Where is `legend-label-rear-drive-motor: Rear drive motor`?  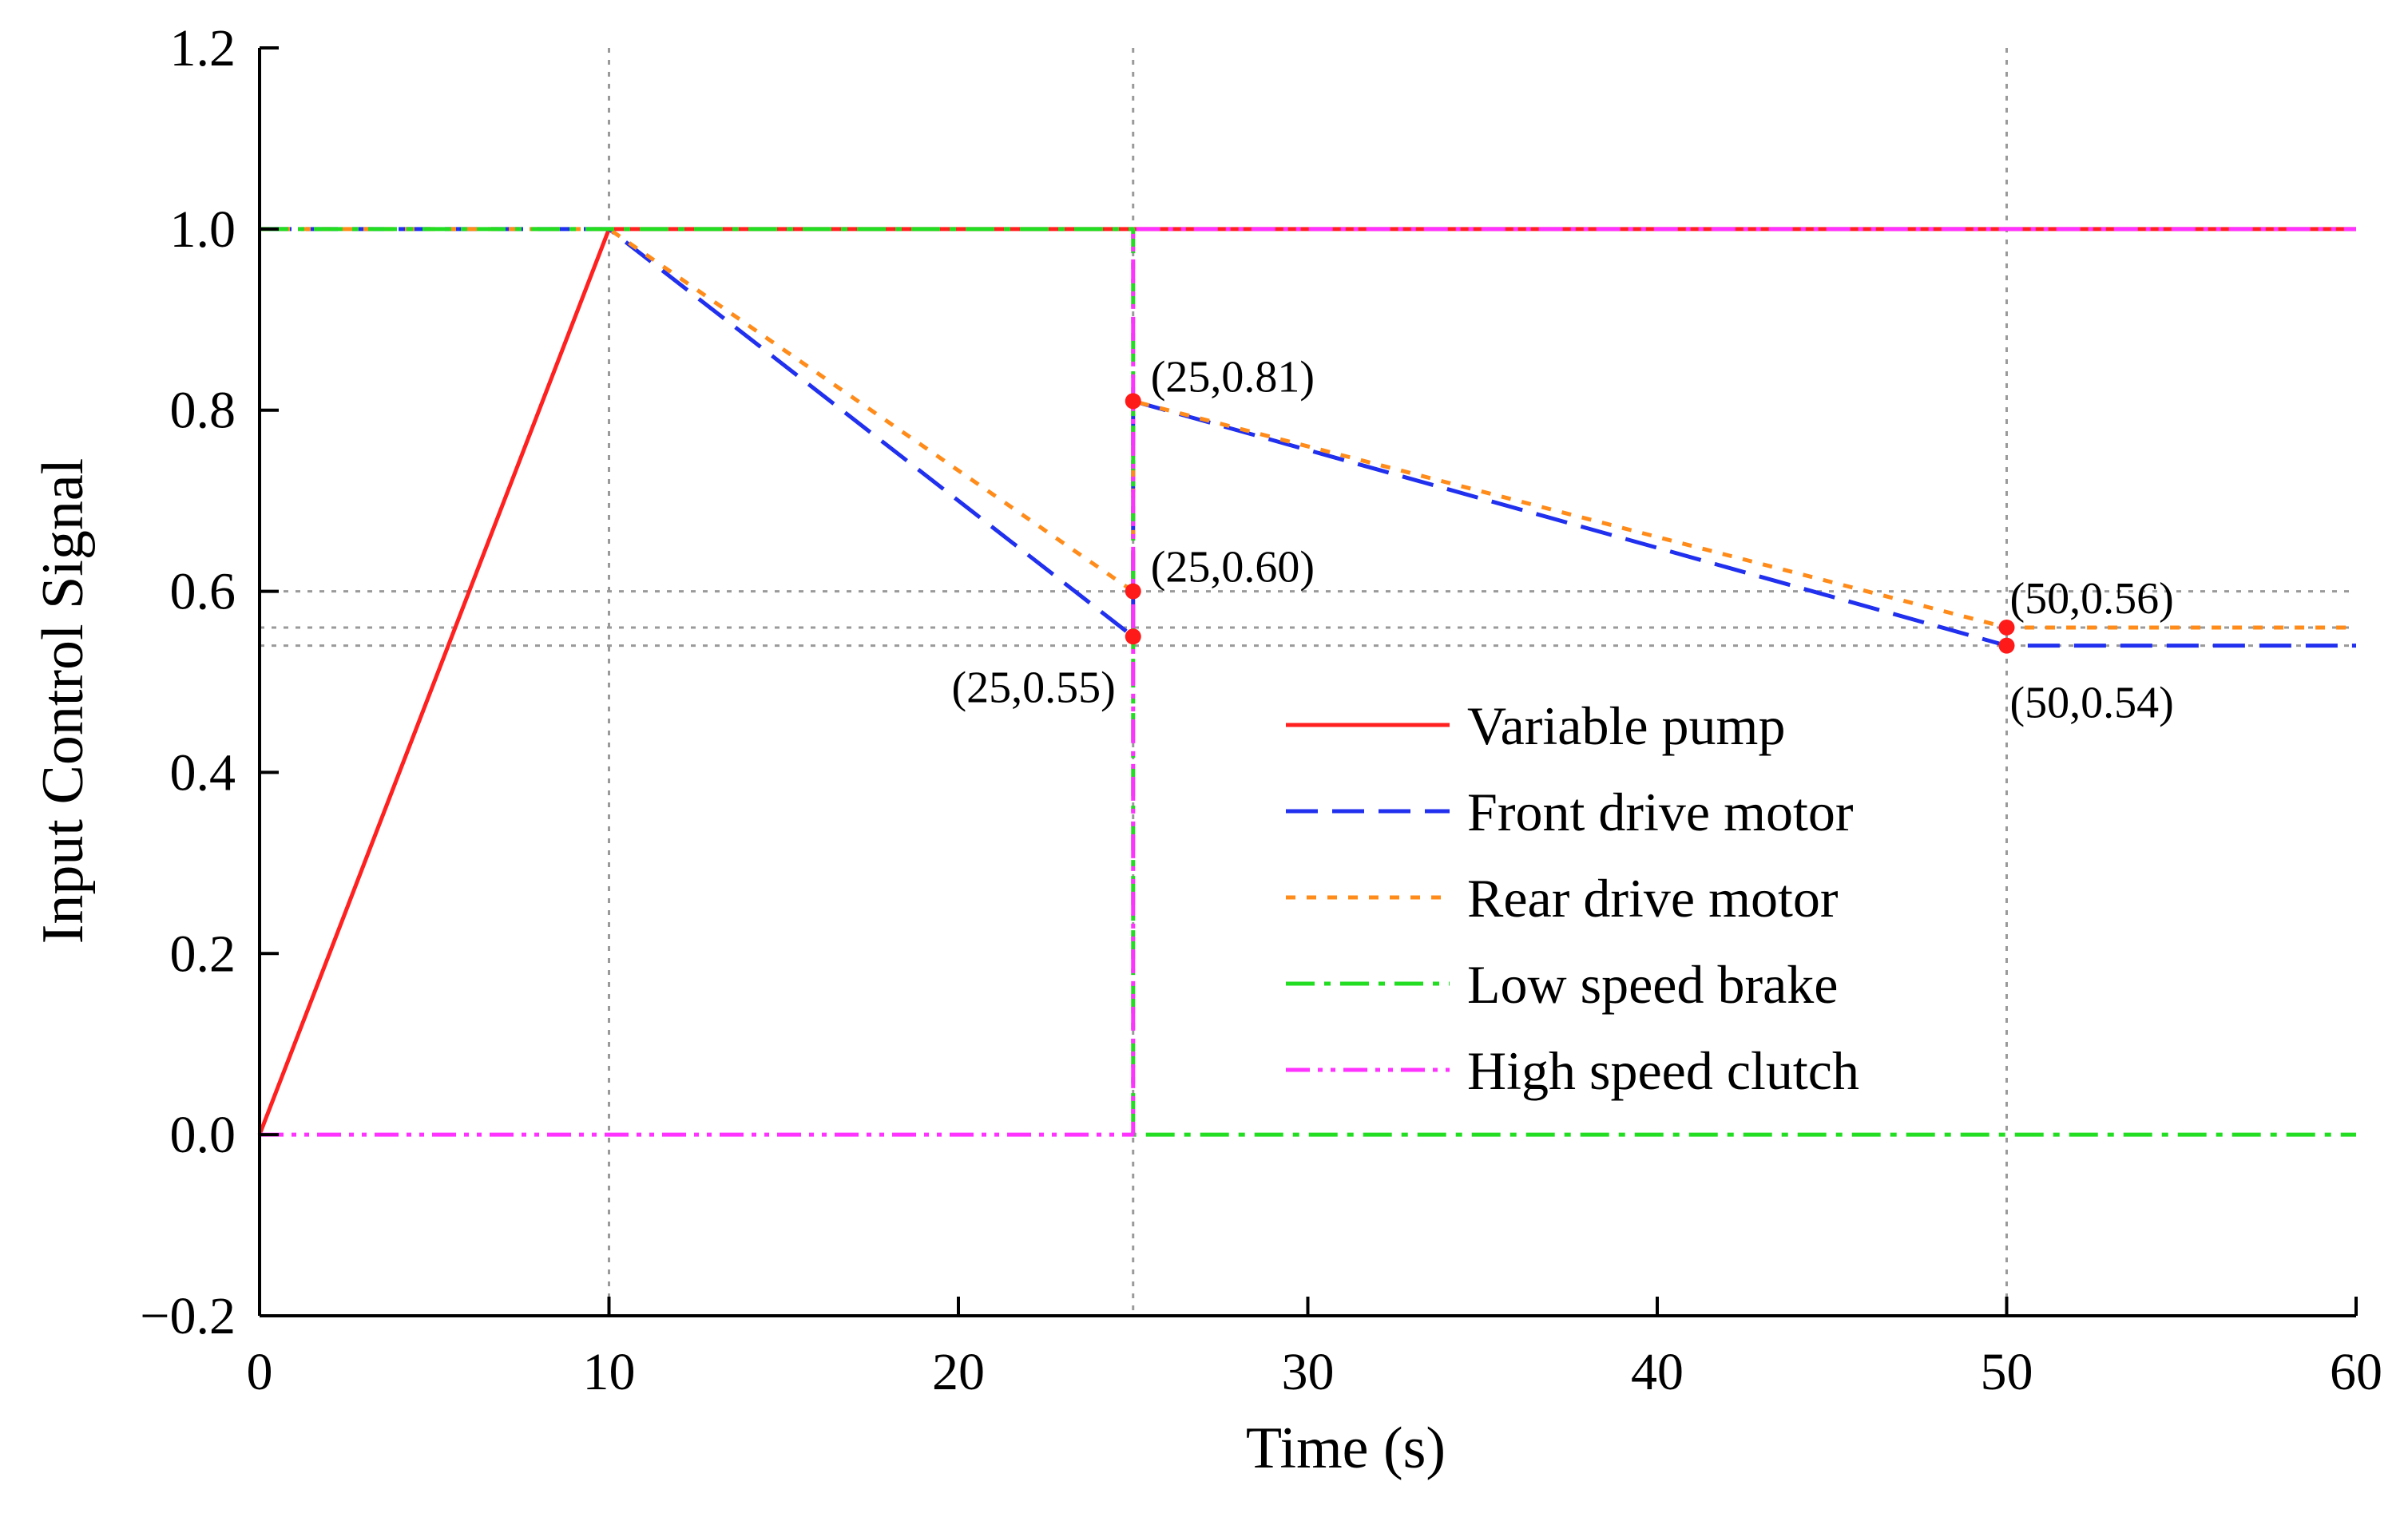
legend-label-rear-drive-motor: Rear drive motor is located at coordinates (1653, 898).